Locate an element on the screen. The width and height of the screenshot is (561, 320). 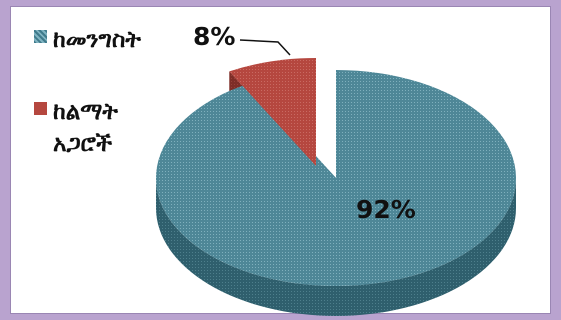
legend-item-government: ከመንግስት is located at coordinates (87, 40).